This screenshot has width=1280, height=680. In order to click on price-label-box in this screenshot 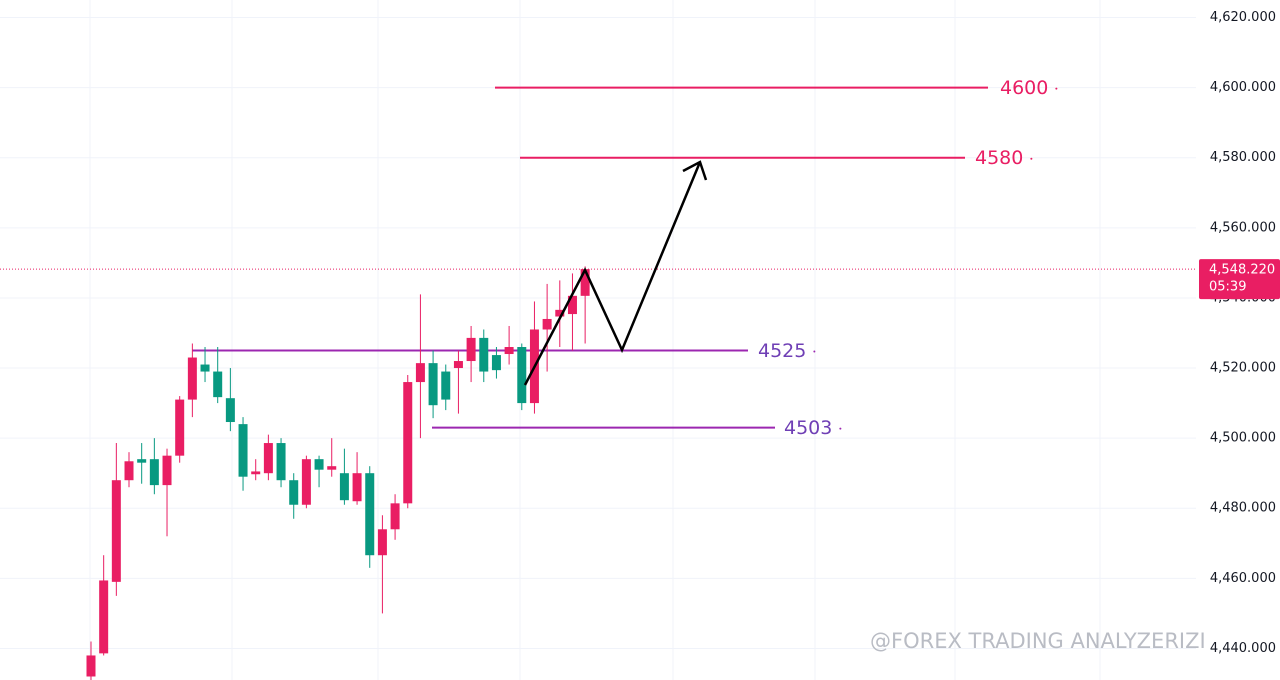, I will do `click(1239, 279)`.